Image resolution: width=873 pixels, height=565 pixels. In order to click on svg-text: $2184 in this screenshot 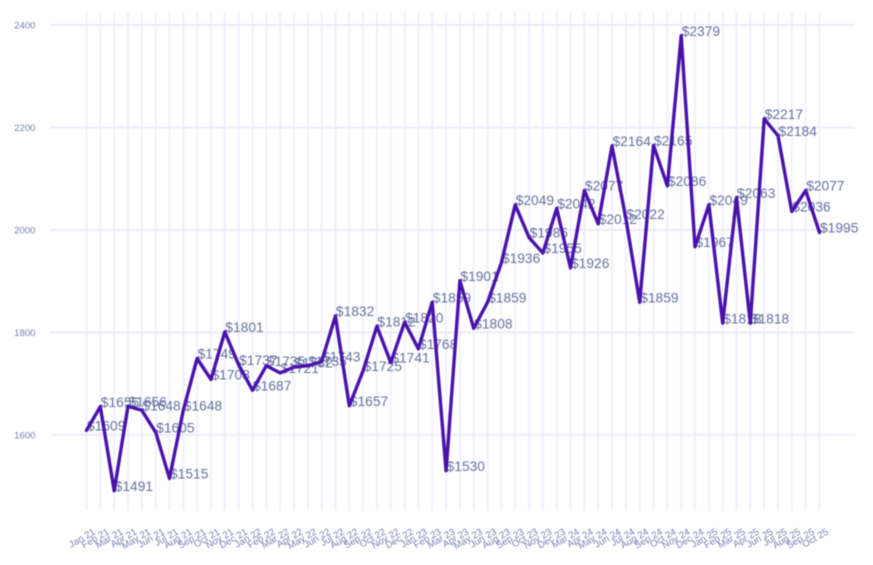, I will do `click(798, 131)`.